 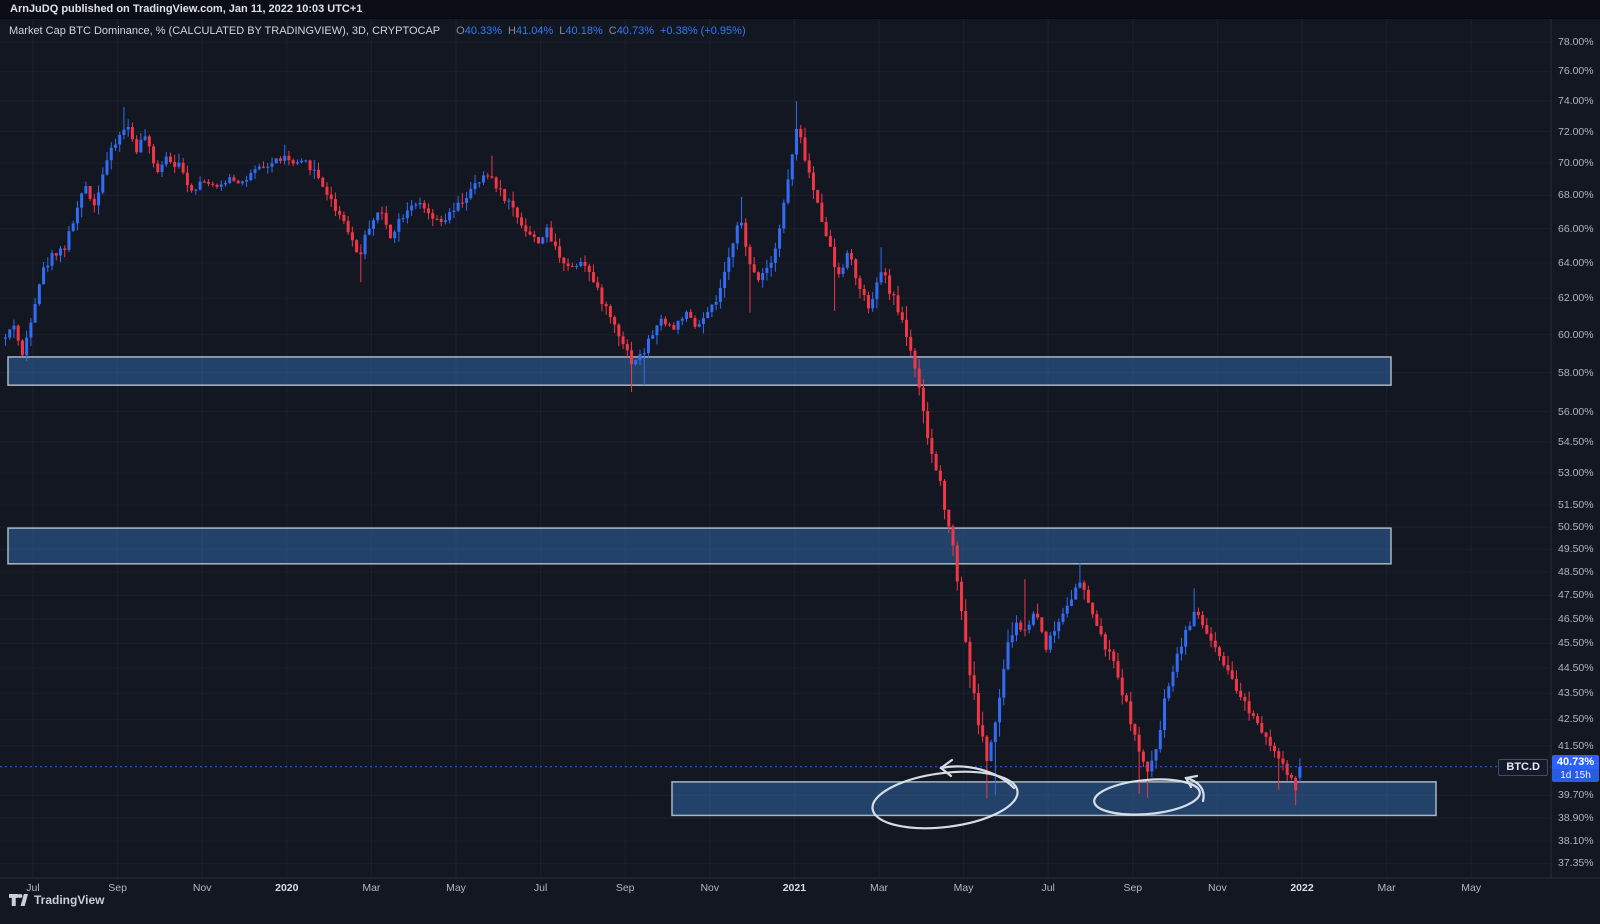 What do you see at coordinates (1576, 619) in the screenshot?
I see `price-tick-label: 46.50%` at bounding box center [1576, 619].